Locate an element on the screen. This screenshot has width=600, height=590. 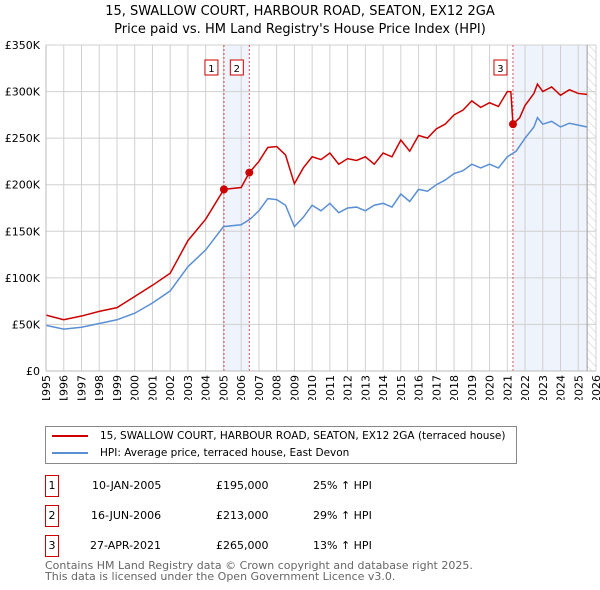
x-tick-label: 2007 is located at coordinates (259, 387).